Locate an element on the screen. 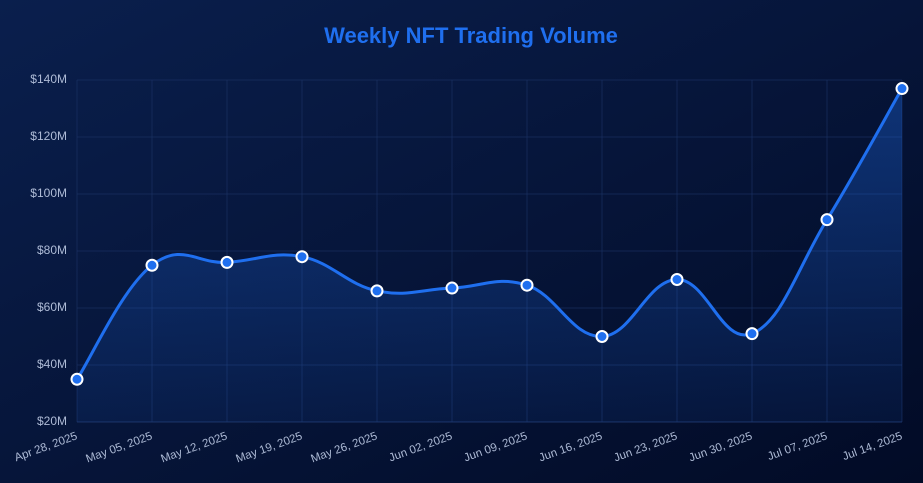 This screenshot has height=483, width=923. y-tick-label: $140M is located at coordinates (48, 79).